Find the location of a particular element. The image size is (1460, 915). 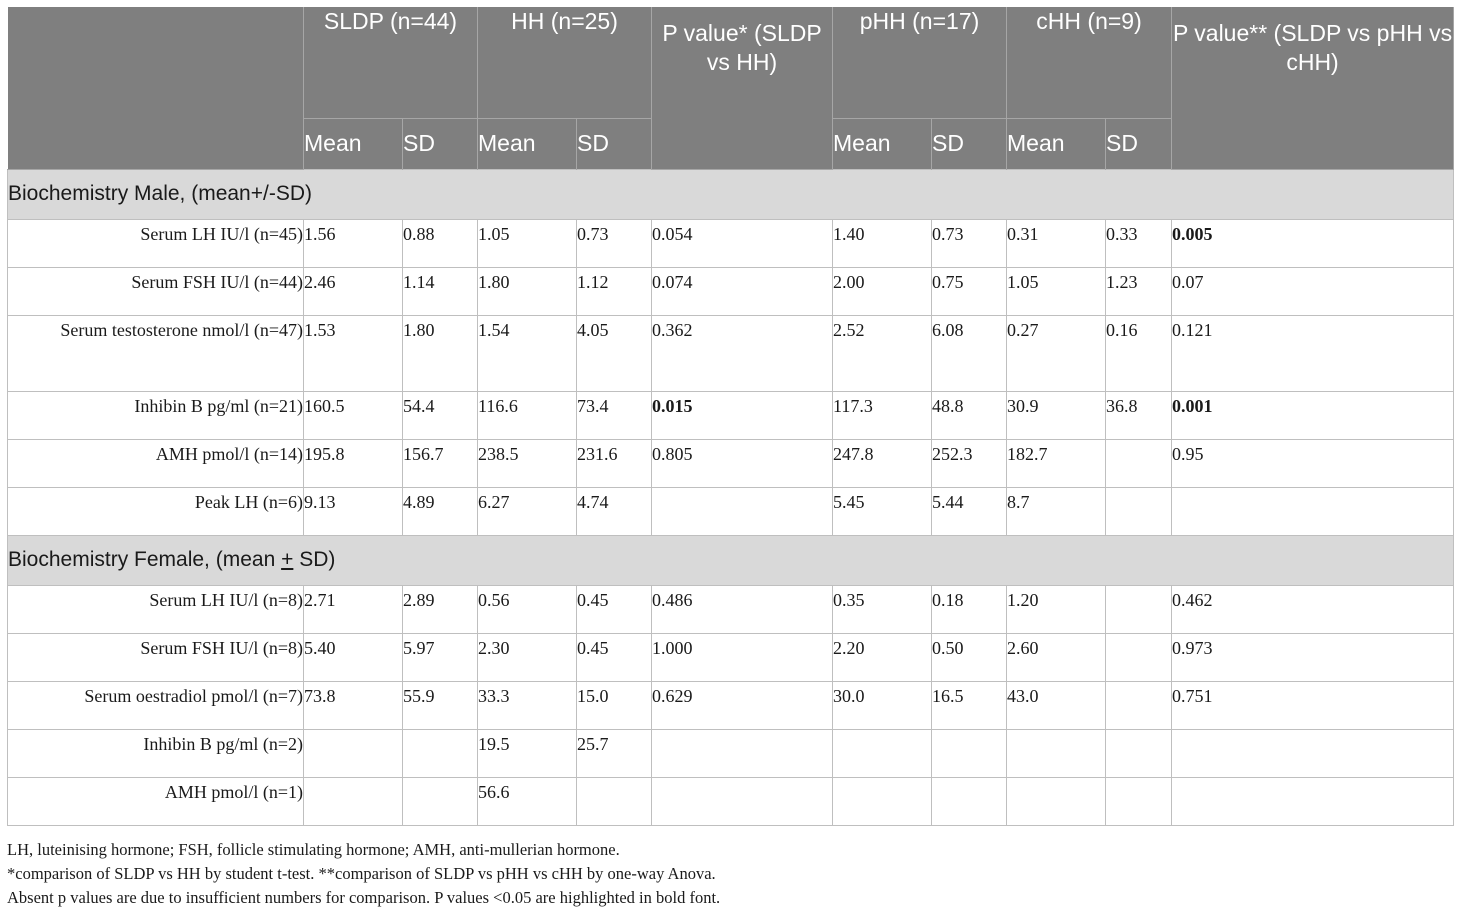

table-row: AMH pmol/l (n=1) 56.6 is located at coordinates (731, 801).